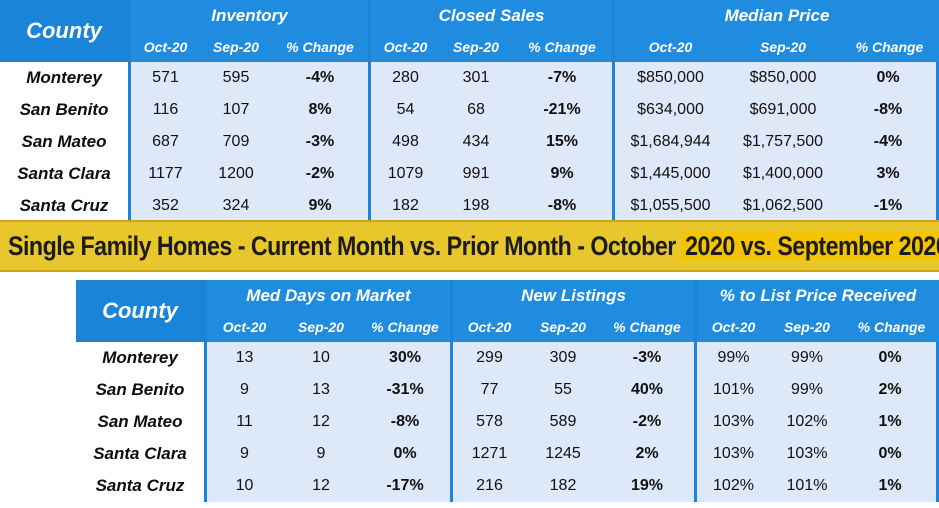  I want to click on percent-change-cell: 19%, so click(647, 486).